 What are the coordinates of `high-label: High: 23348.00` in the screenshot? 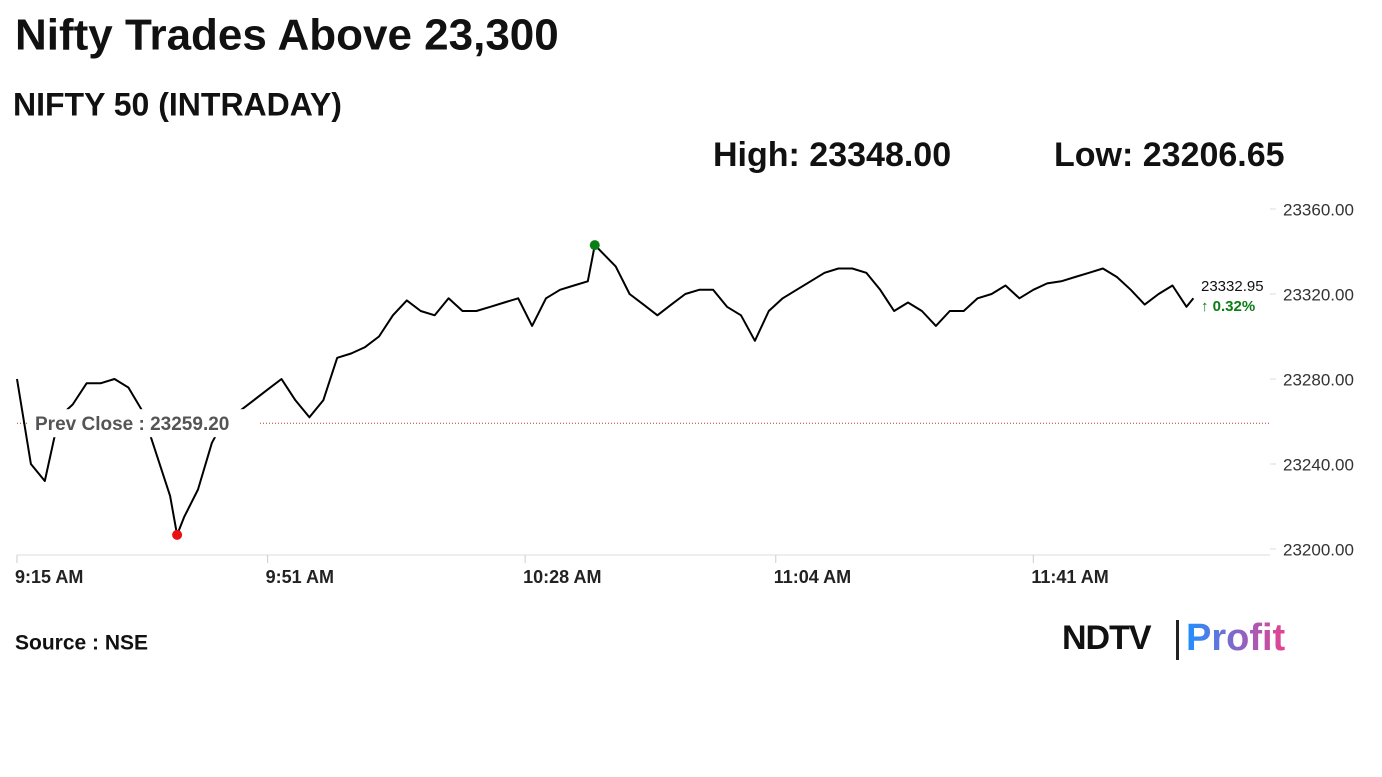 It's located at (832, 155).